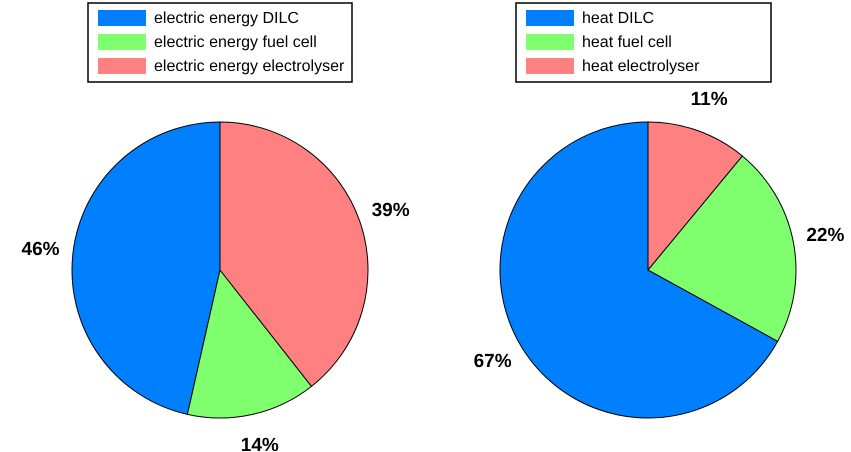 The width and height of the screenshot is (851, 452). Describe the element at coordinates (41, 249) in the screenshot. I see `data-label: 46%` at that location.